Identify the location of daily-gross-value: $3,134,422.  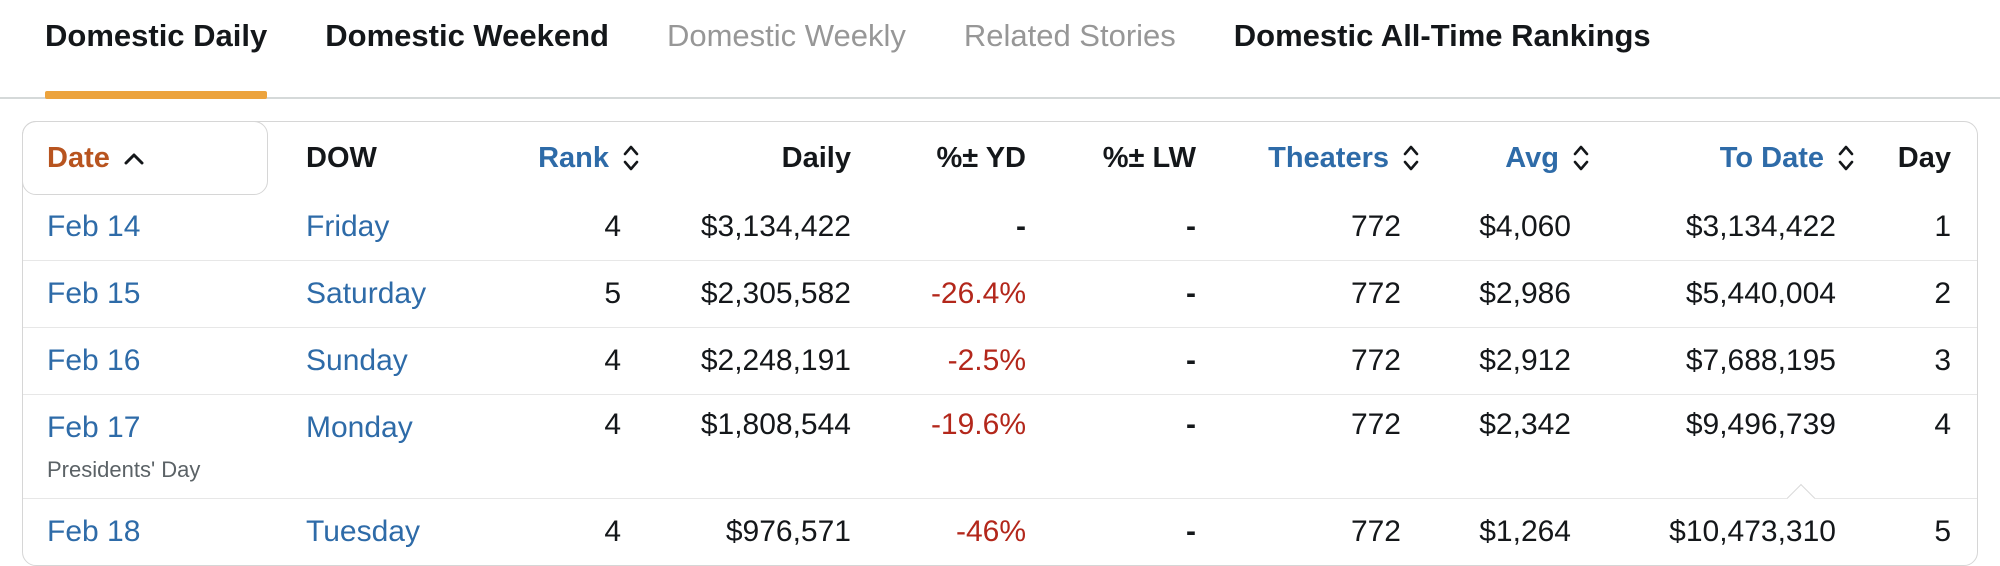
(775, 226).